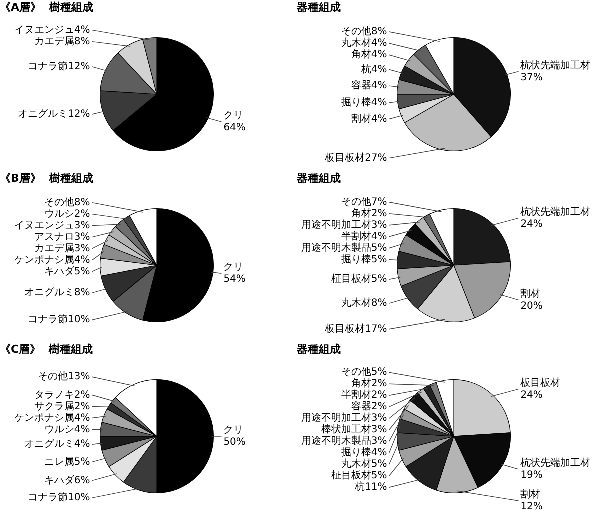 Image resolution: width=593 pixels, height=515 pixels. Describe the element at coordinates (64, 376) in the screenshot. I see `slice-label: その他13%` at that location.